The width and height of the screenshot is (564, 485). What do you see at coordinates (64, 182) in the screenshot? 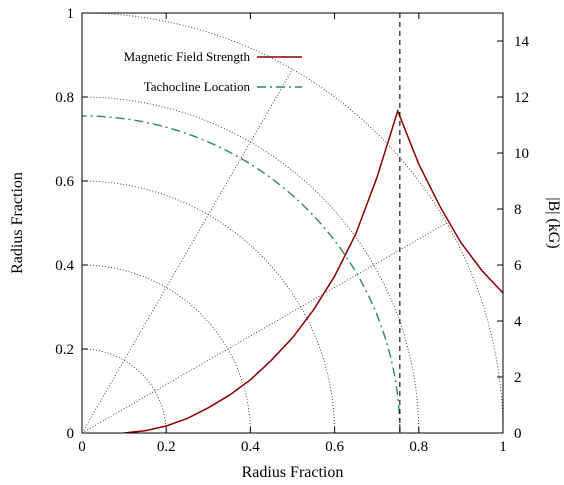
I see `y-left-tick-label: 0.6` at bounding box center [64, 182].